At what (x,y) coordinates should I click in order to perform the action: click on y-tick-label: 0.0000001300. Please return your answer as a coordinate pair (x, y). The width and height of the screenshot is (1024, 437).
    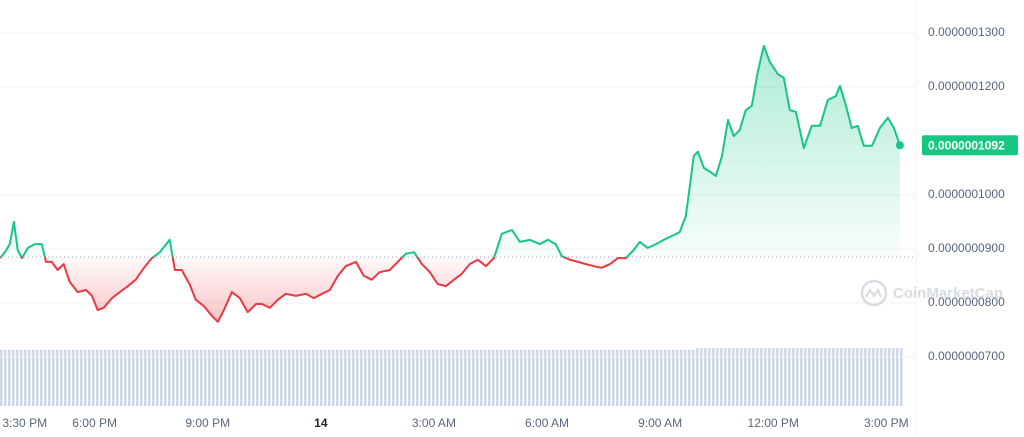
    Looking at the image, I should click on (966, 32).